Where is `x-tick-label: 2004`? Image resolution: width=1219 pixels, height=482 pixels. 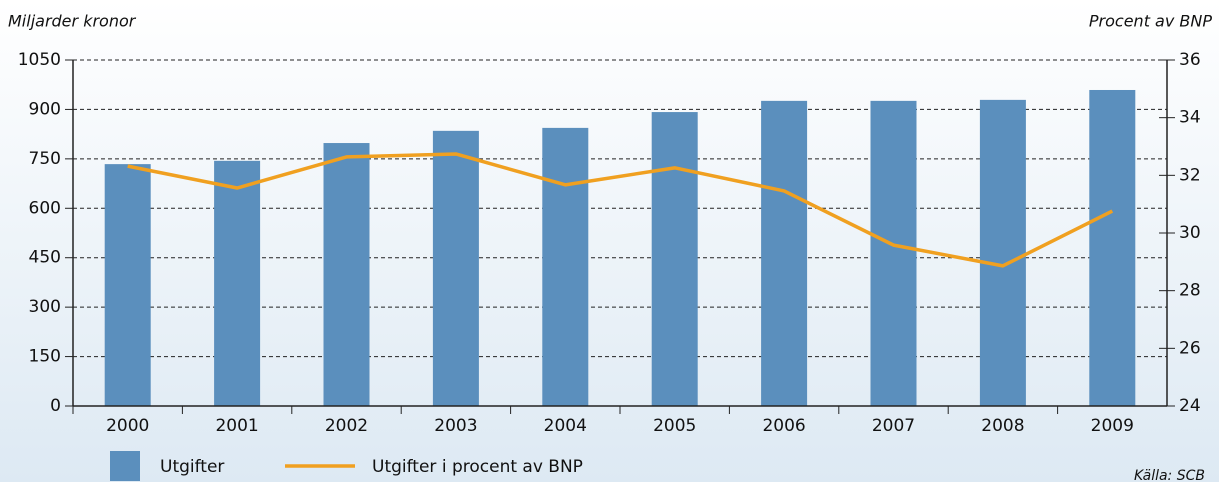
x-tick-label: 2004 is located at coordinates (565, 426).